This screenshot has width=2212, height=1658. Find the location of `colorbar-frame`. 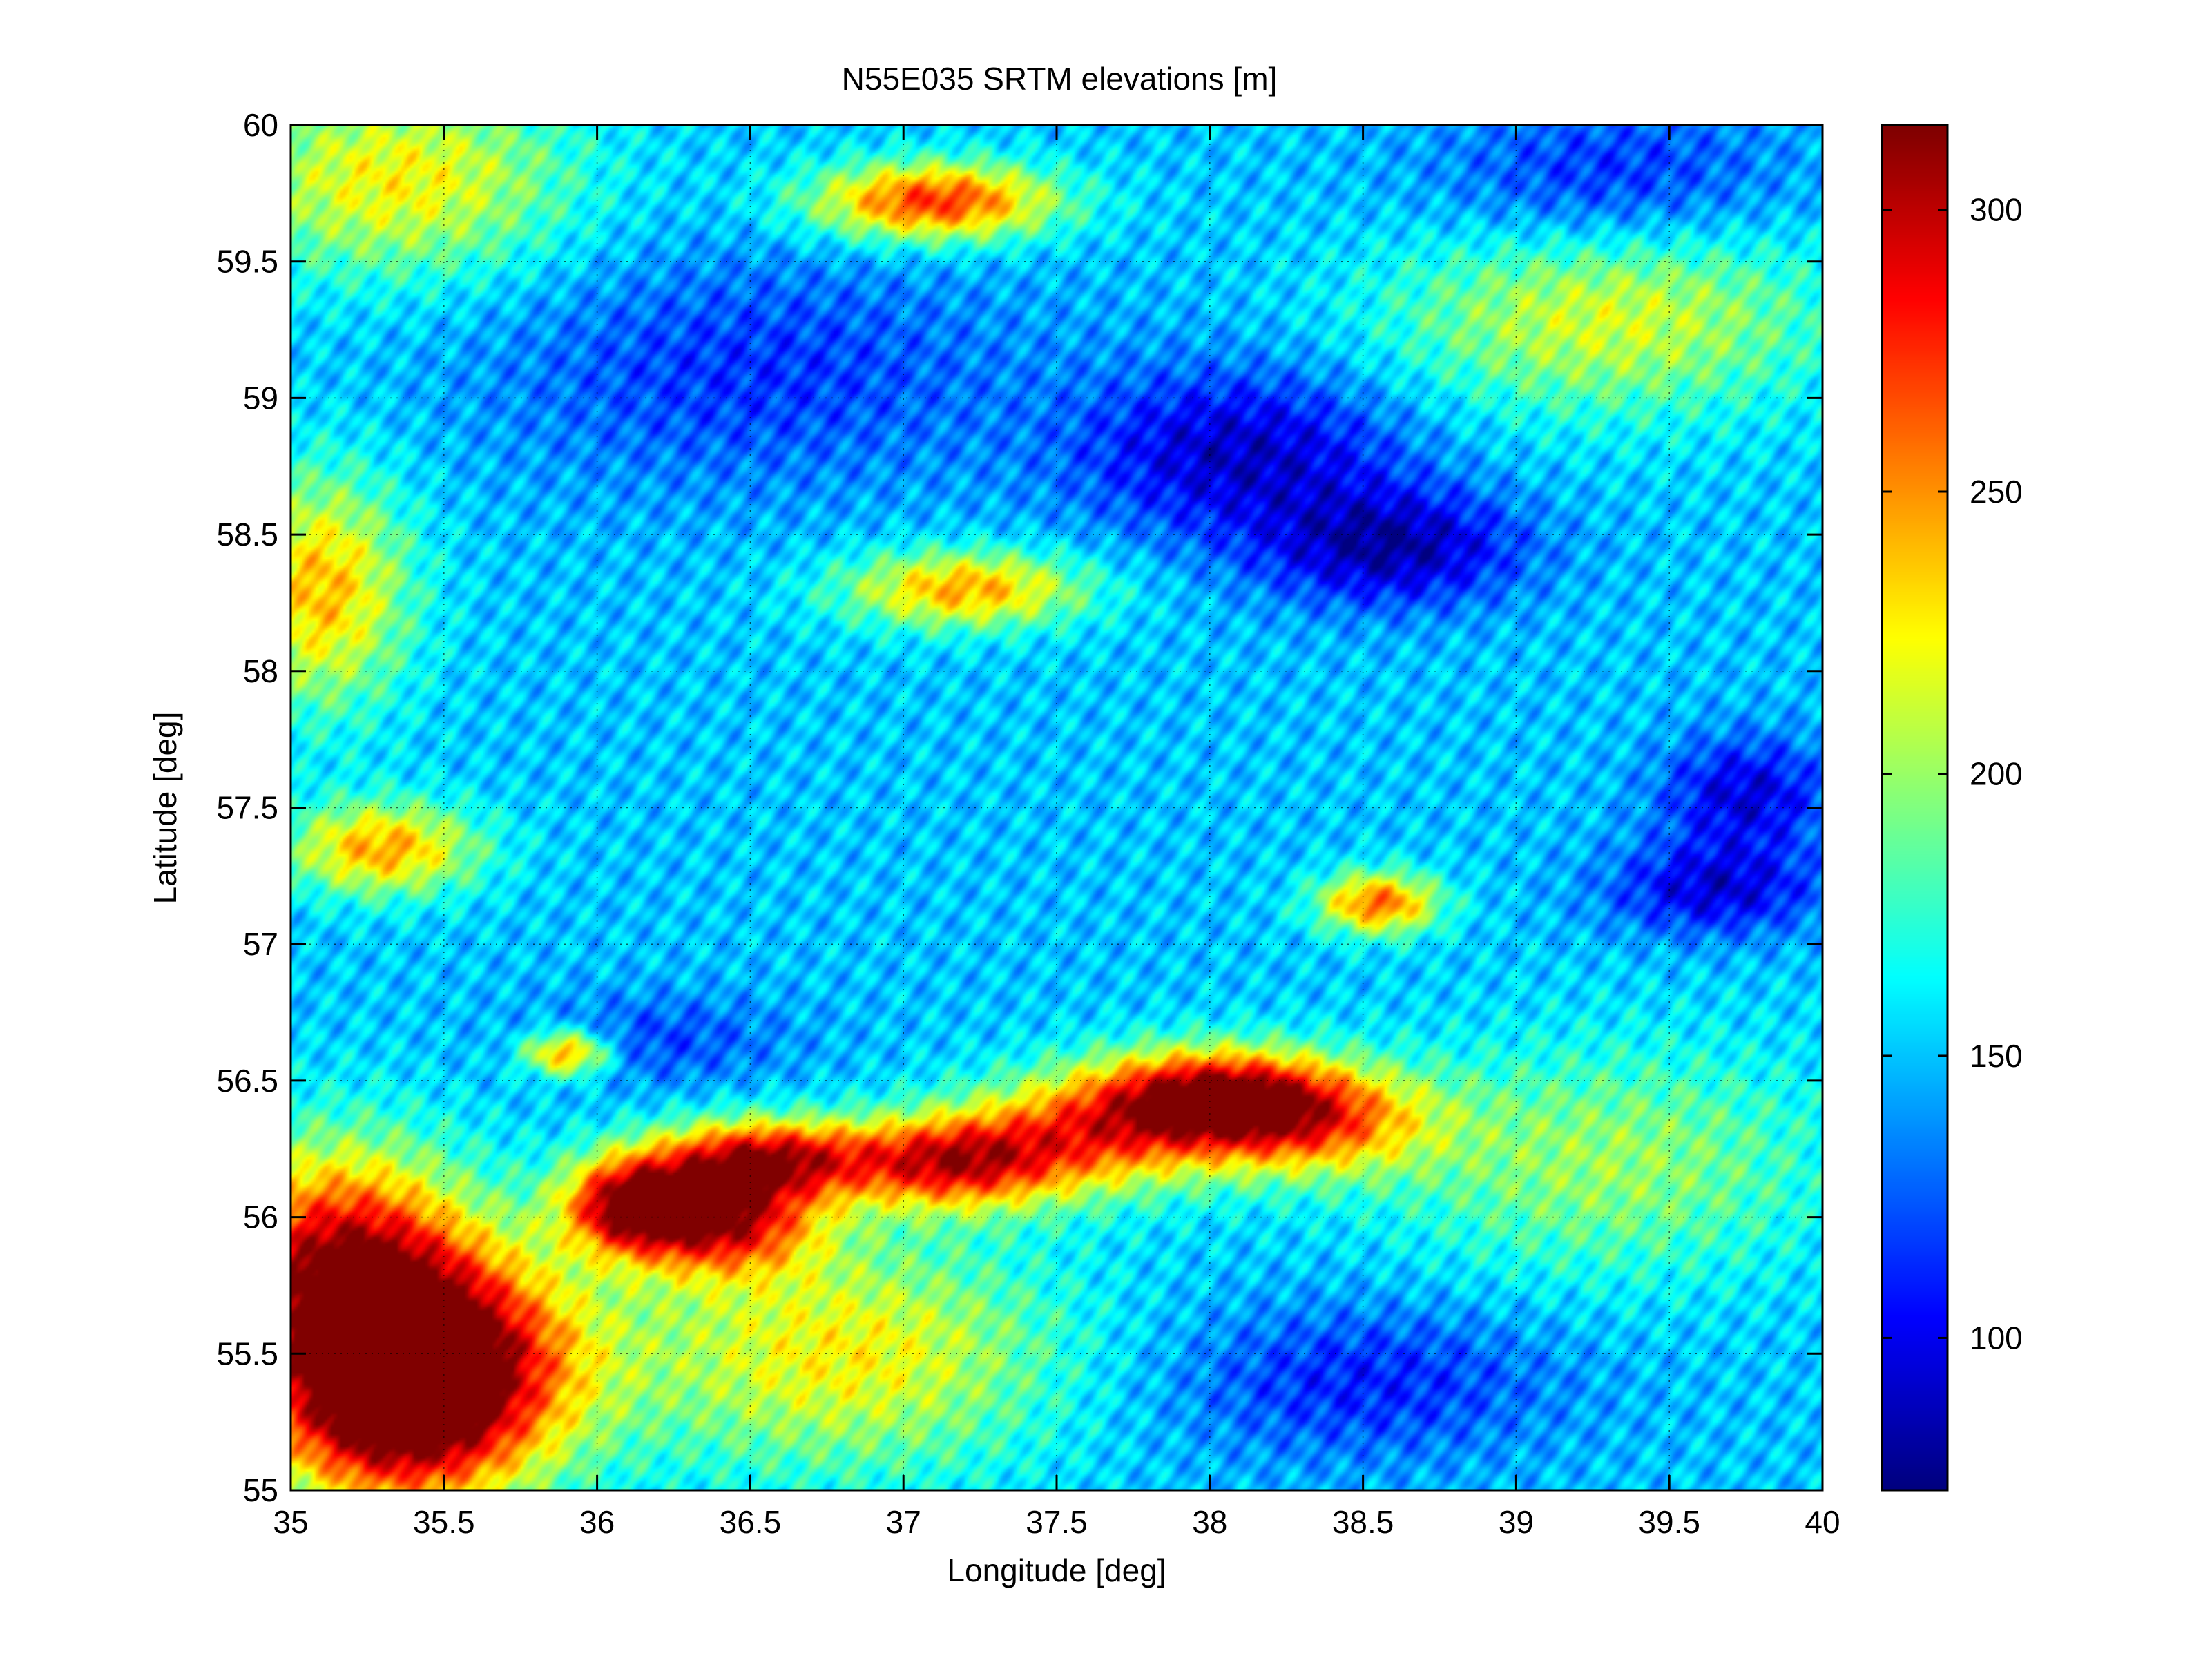

colorbar-frame is located at coordinates (1915, 808).